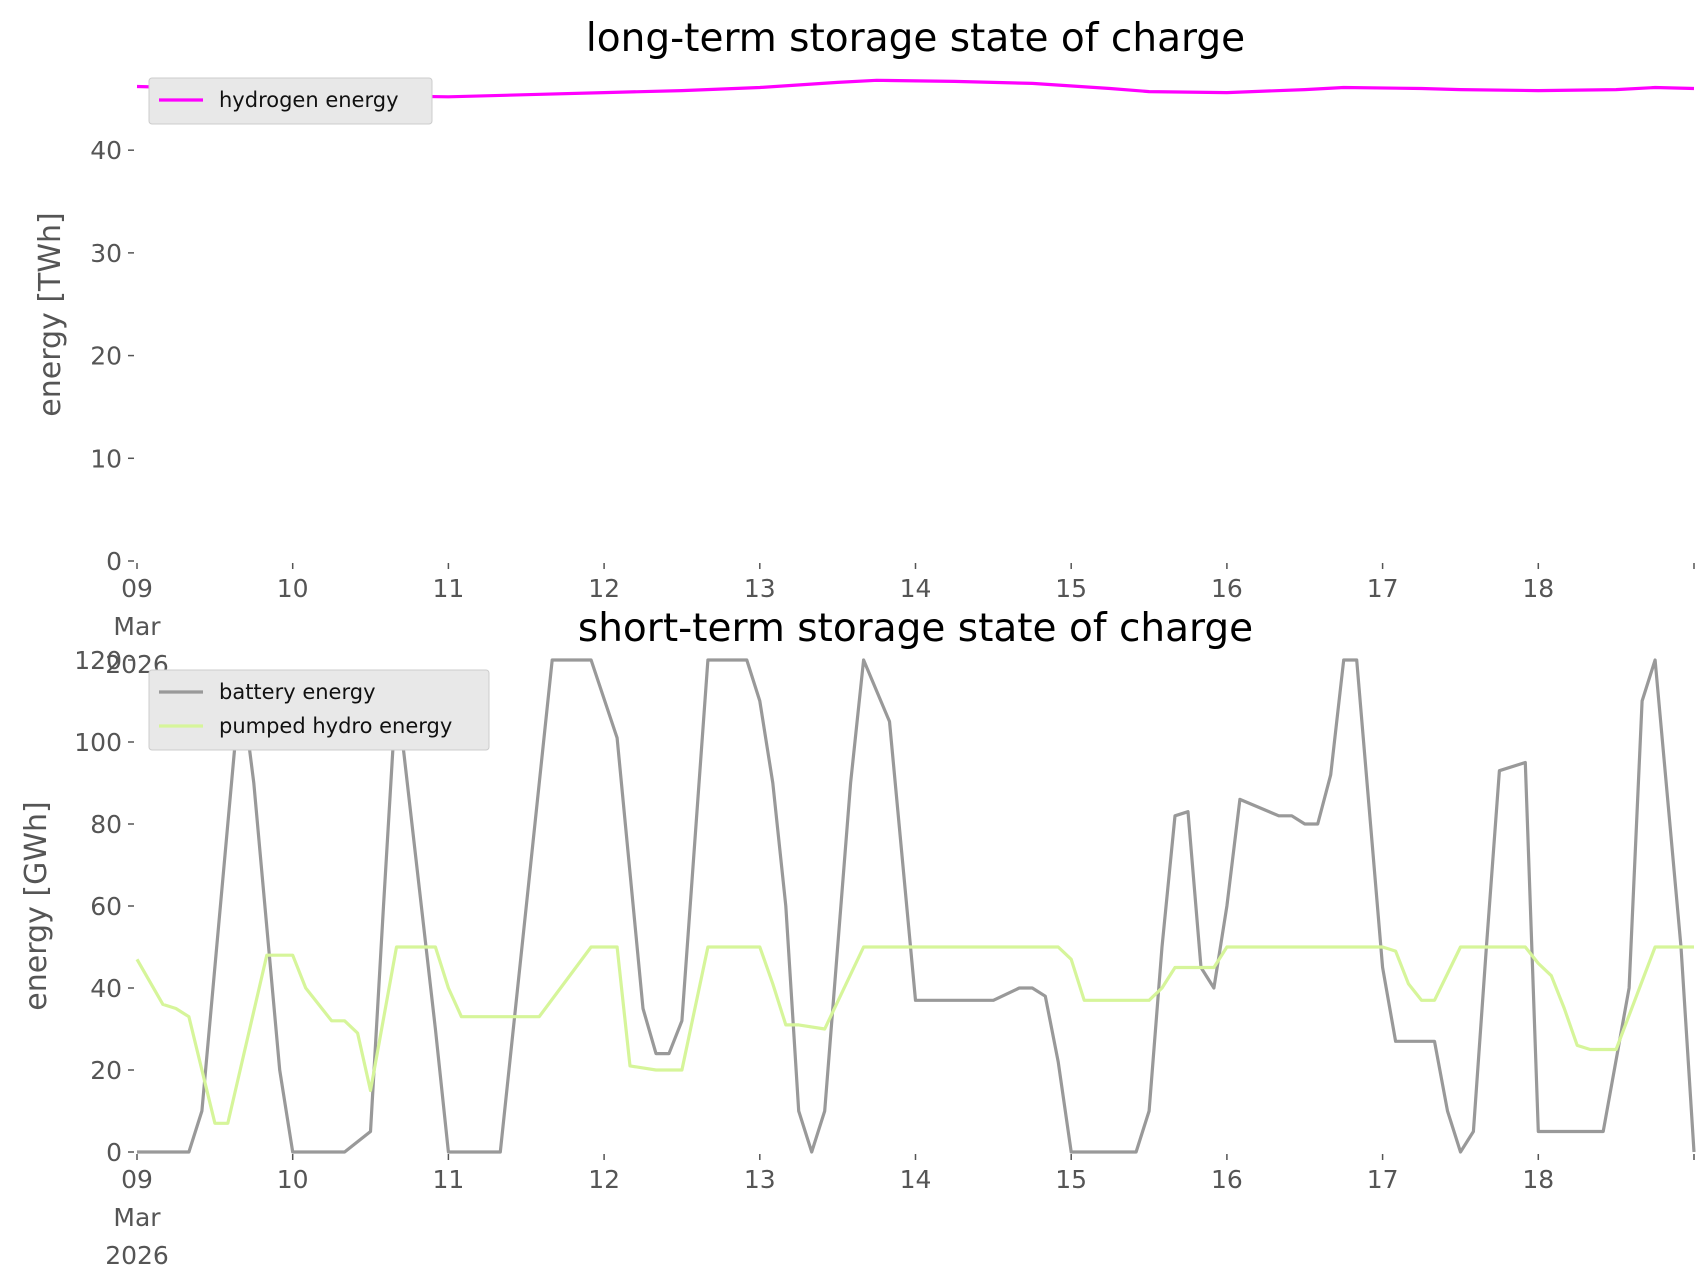 This screenshot has height=1277, width=1706. I want to click on x-tick-label: 2026, so click(137, 1255).